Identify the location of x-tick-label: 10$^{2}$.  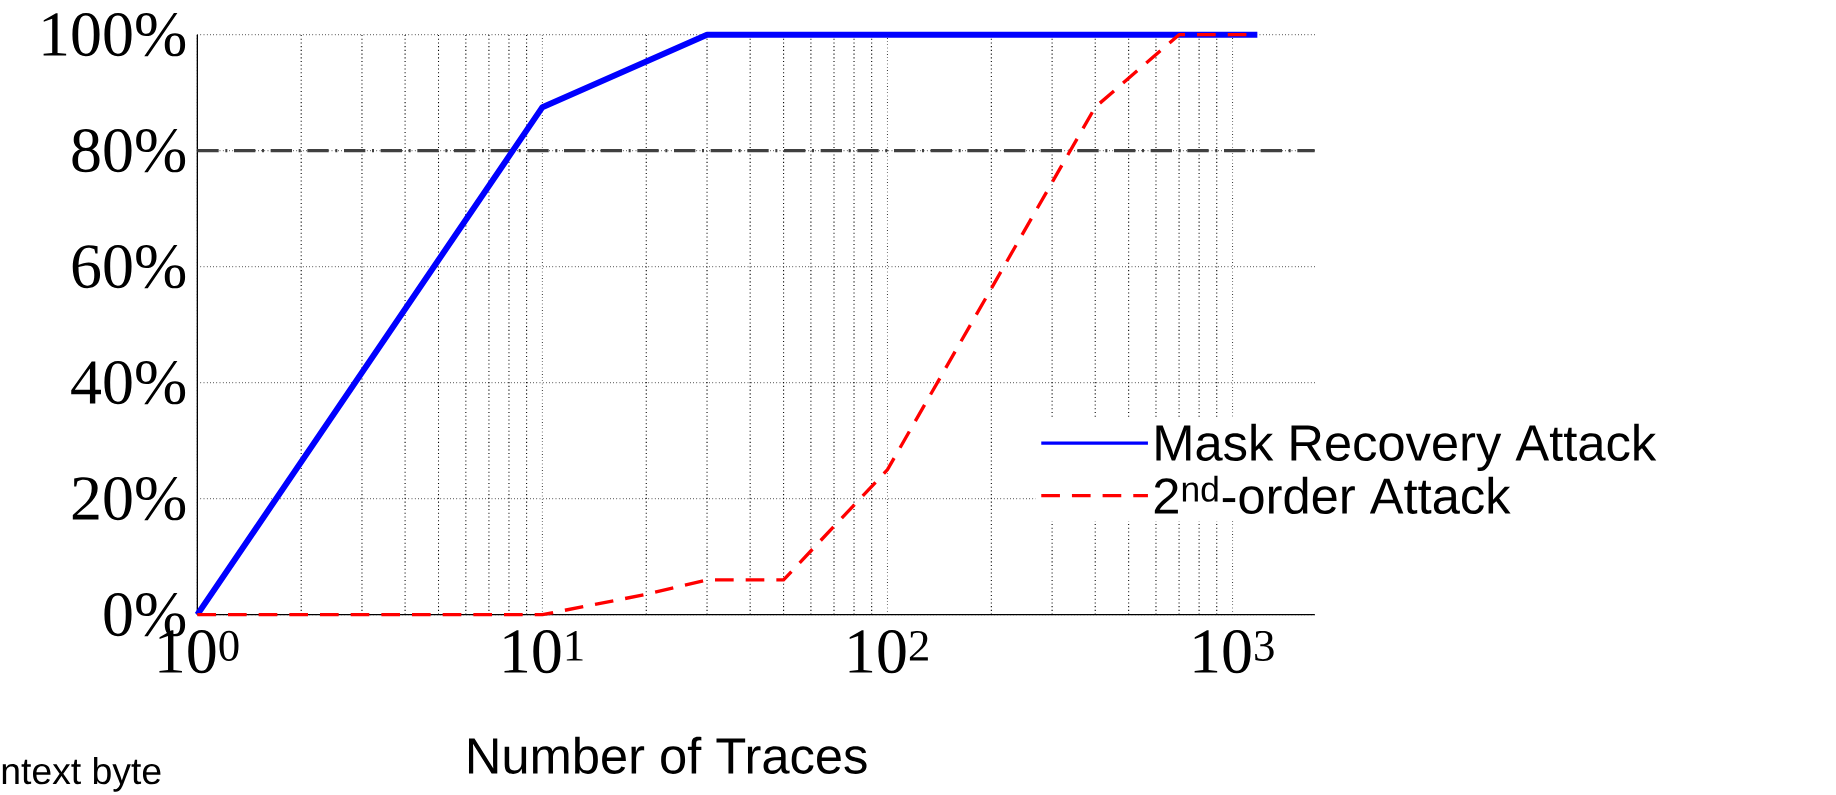
(888, 652).